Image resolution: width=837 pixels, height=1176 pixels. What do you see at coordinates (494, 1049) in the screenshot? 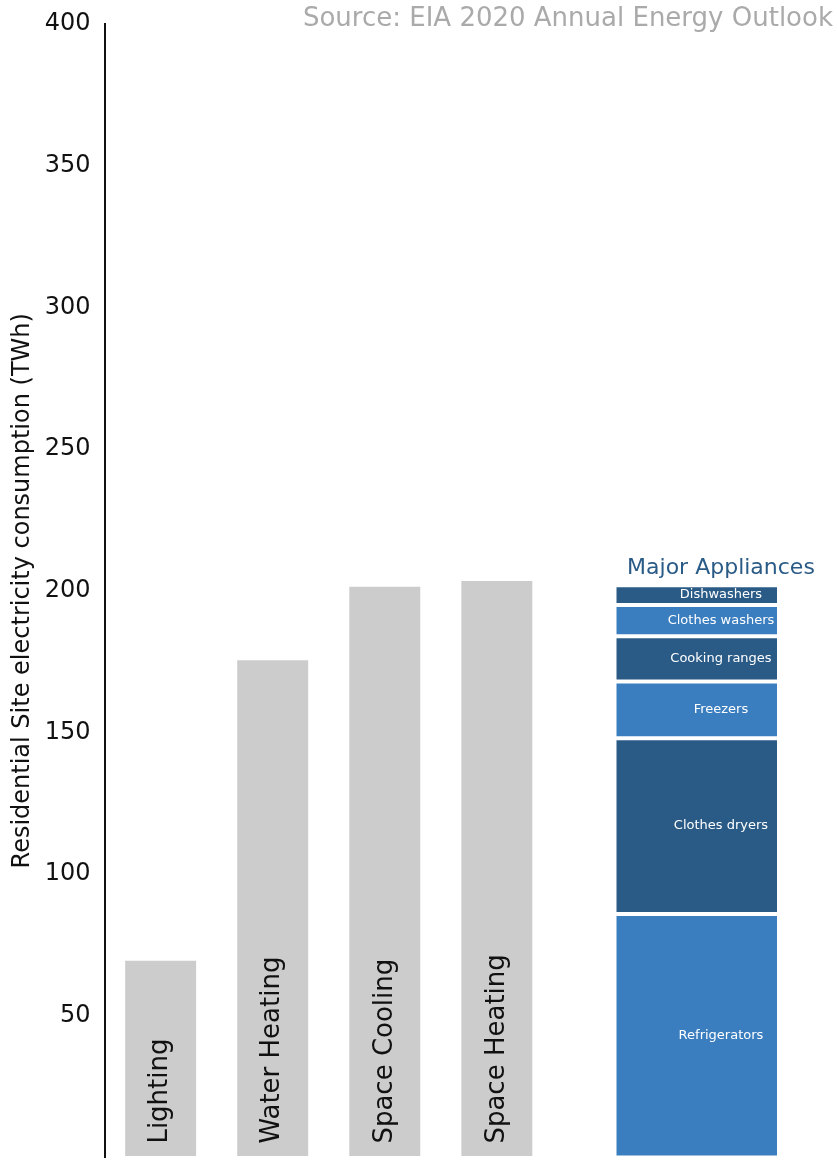
I see `x-tick-label: Space Heating` at bounding box center [494, 1049].